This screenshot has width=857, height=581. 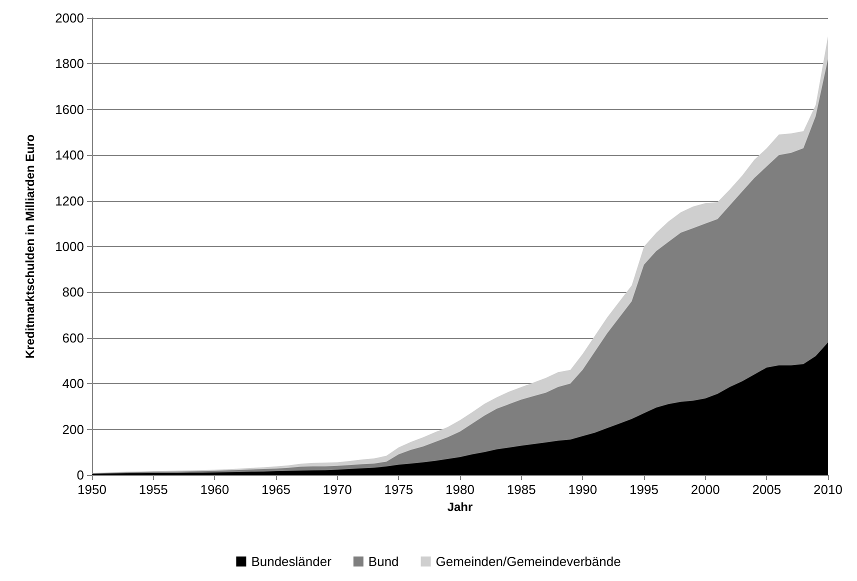 What do you see at coordinates (92, 489) in the screenshot?
I see `x-tick-label: 1950` at bounding box center [92, 489].